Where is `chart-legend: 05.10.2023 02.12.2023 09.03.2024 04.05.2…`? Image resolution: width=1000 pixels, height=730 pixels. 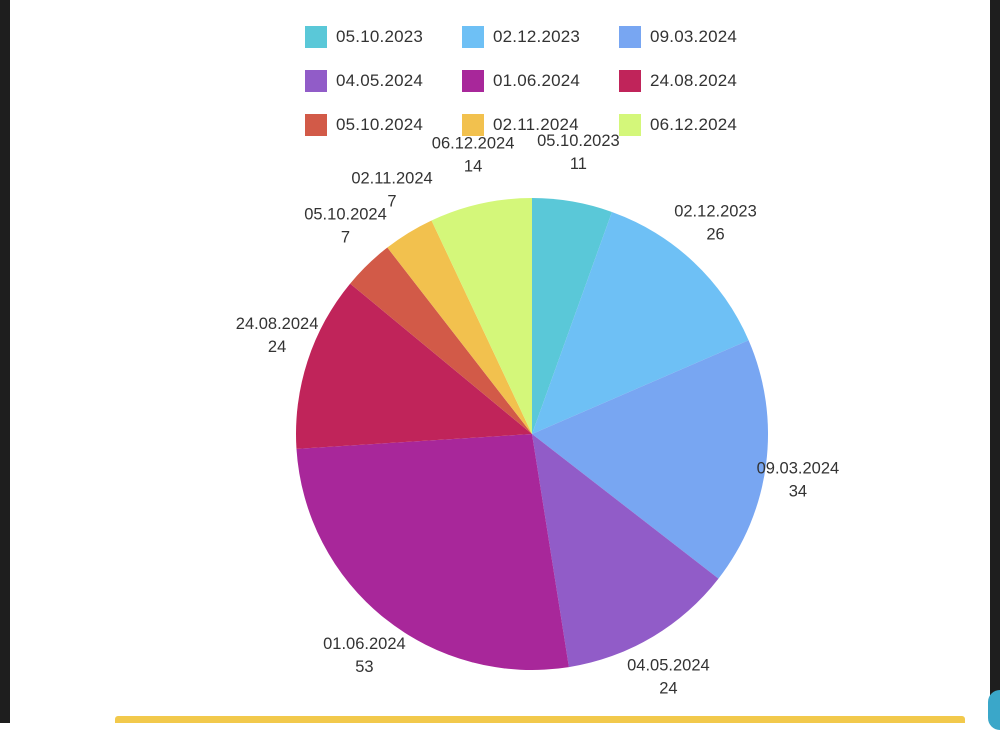 chart-legend: 05.10.2023 02.12.2023 09.03.2024 04.05.2… is located at coordinates (545, 90).